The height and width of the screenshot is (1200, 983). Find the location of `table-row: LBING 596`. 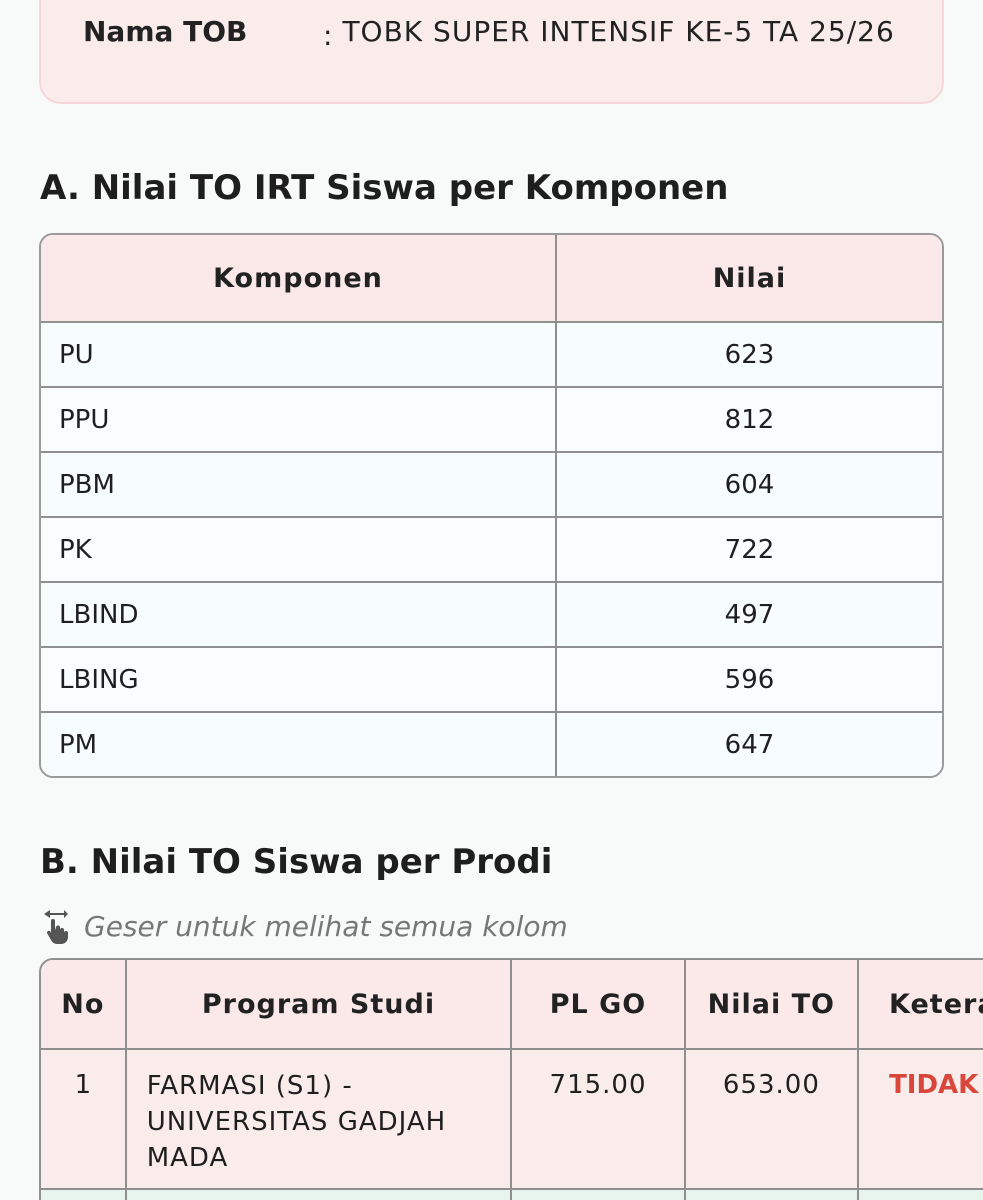

table-row: LBING 596 is located at coordinates (491, 680).